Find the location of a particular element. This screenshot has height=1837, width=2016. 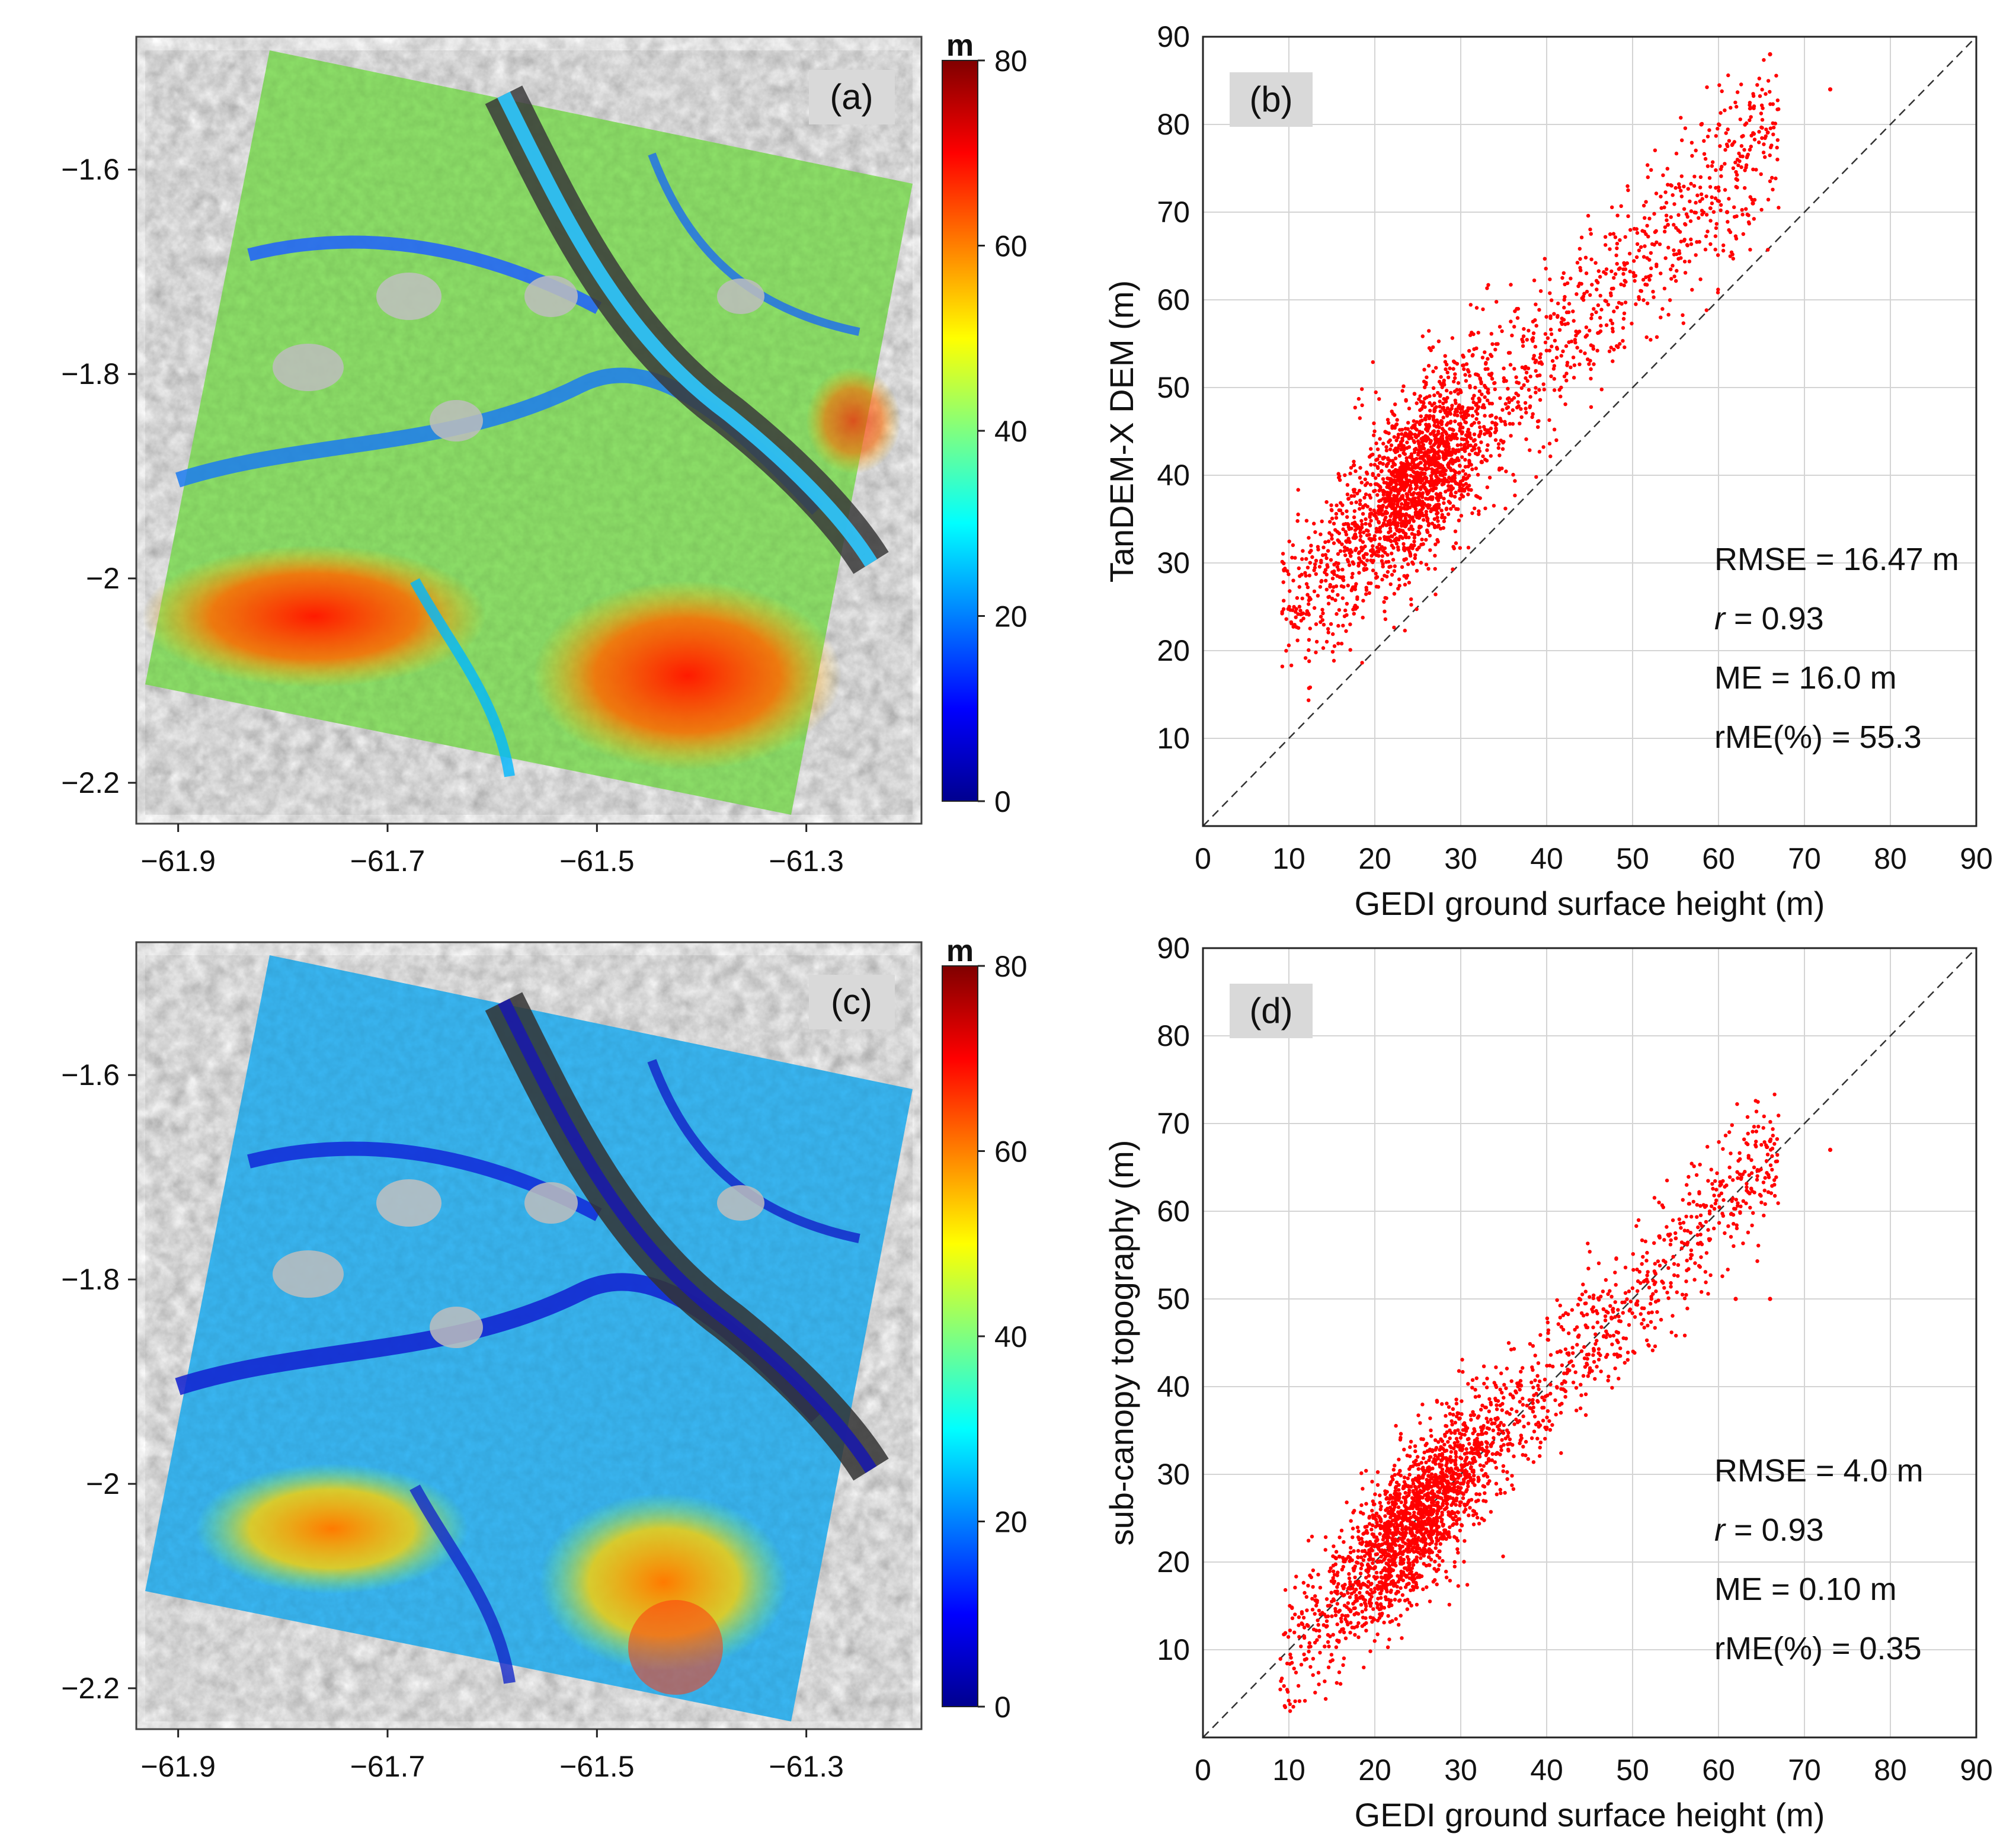

x-tick-label: 40 is located at coordinates (1546, 1770).